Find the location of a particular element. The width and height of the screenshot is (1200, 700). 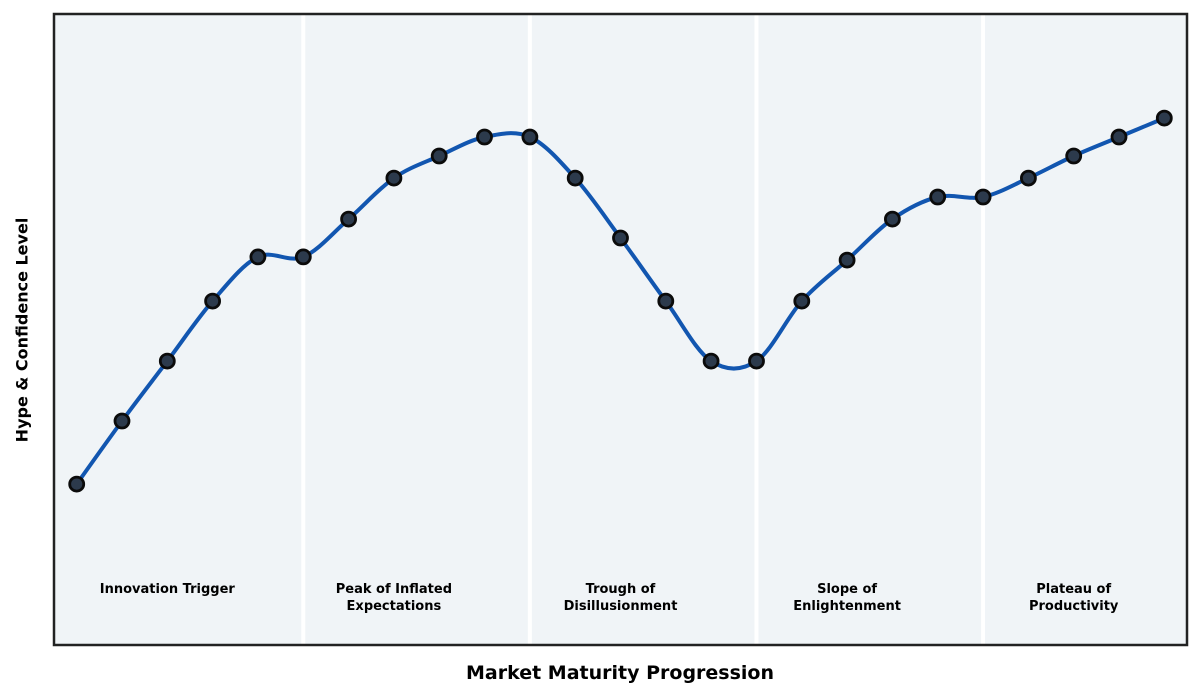

phase-label-1: Peak of Inflated Expectations is located at coordinates (394, 598).